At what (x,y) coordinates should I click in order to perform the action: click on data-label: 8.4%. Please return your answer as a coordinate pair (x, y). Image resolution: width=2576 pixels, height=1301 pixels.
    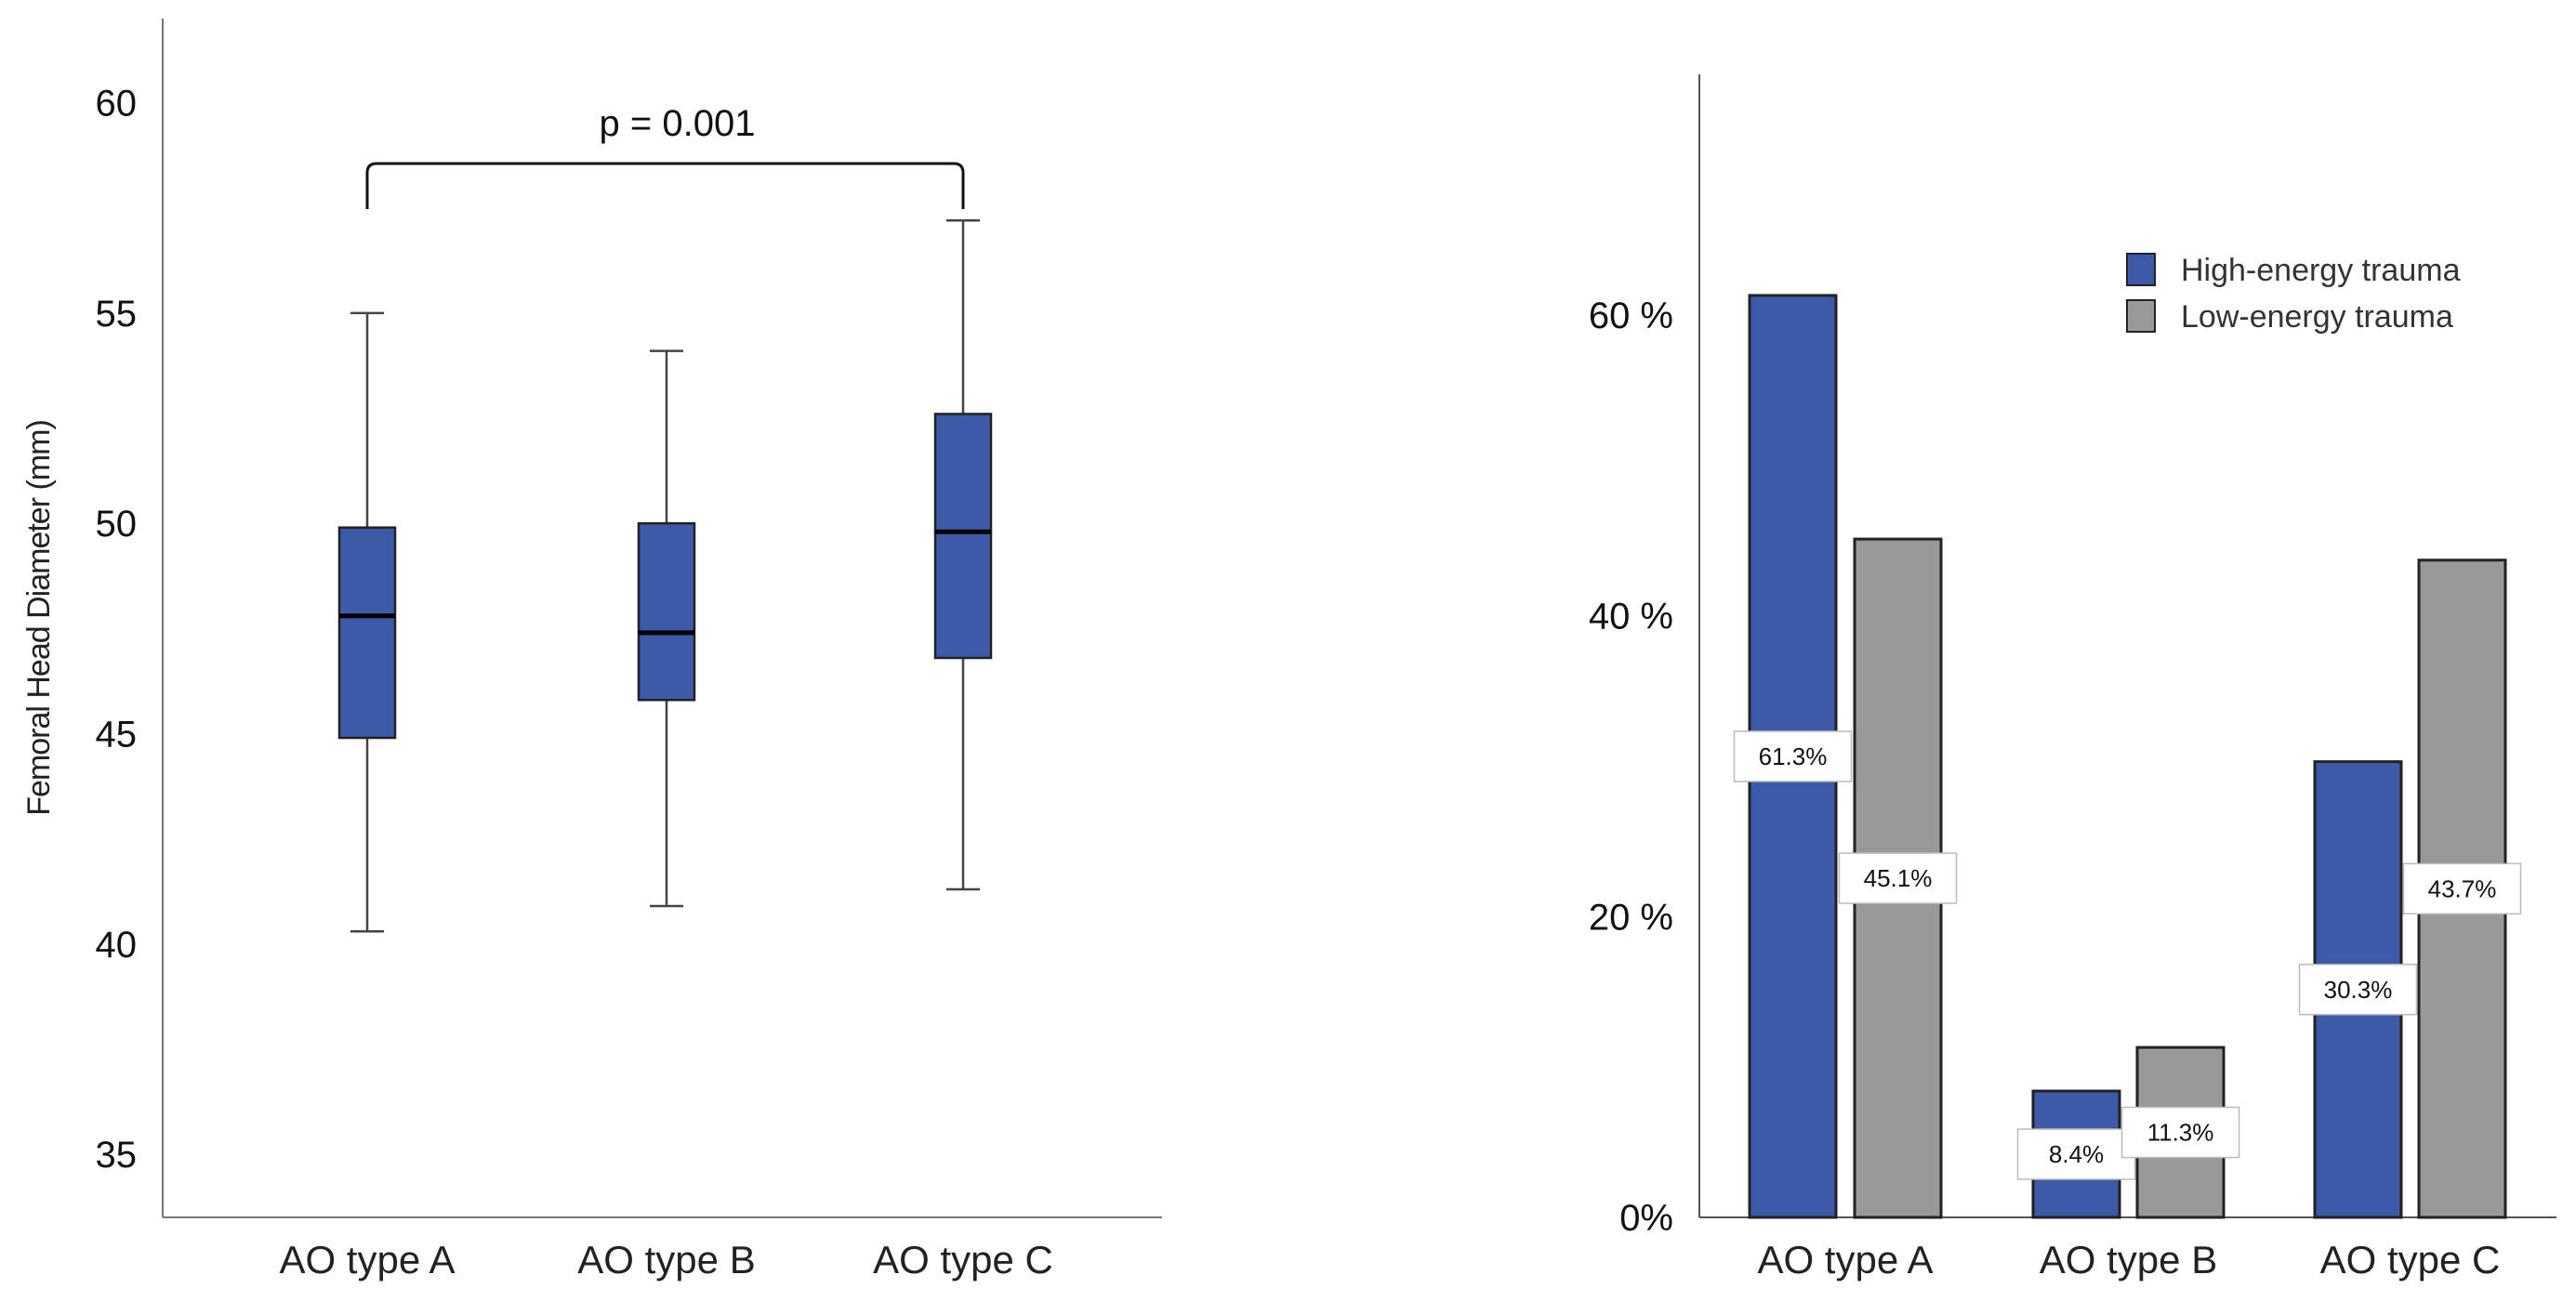
    Looking at the image, I should click on (2076, 1154).